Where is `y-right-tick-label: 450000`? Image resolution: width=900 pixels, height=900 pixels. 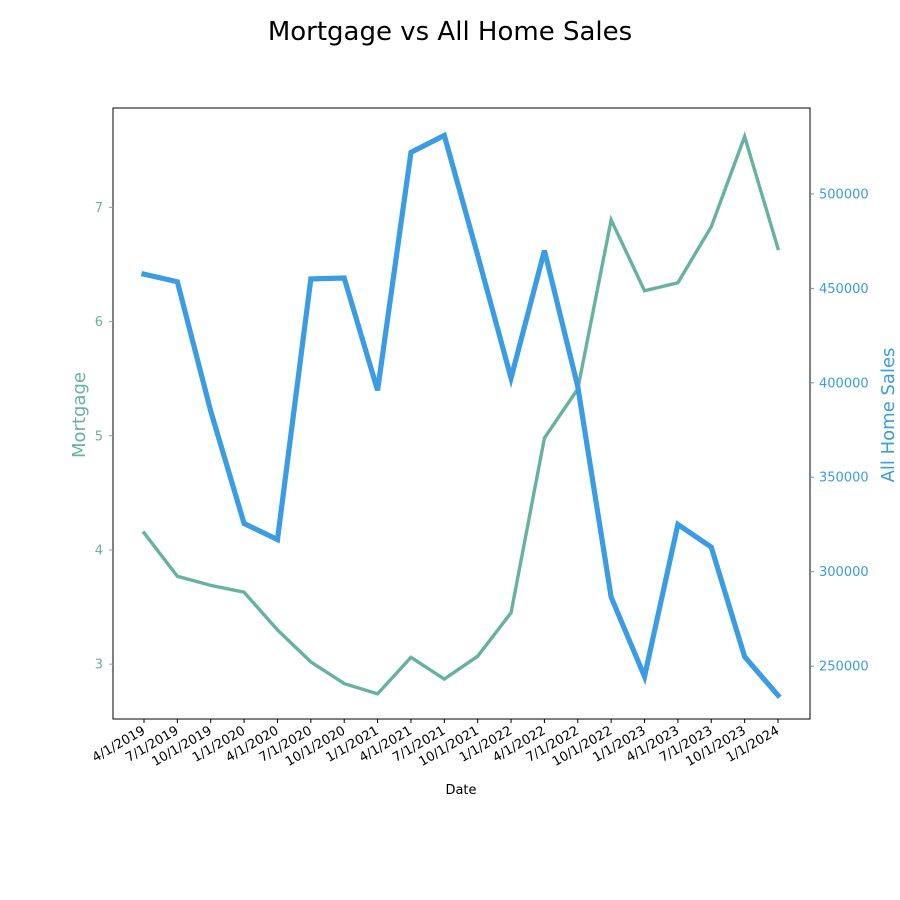
y-right-tick-label: 450000 is located at coordinates (844, 289).